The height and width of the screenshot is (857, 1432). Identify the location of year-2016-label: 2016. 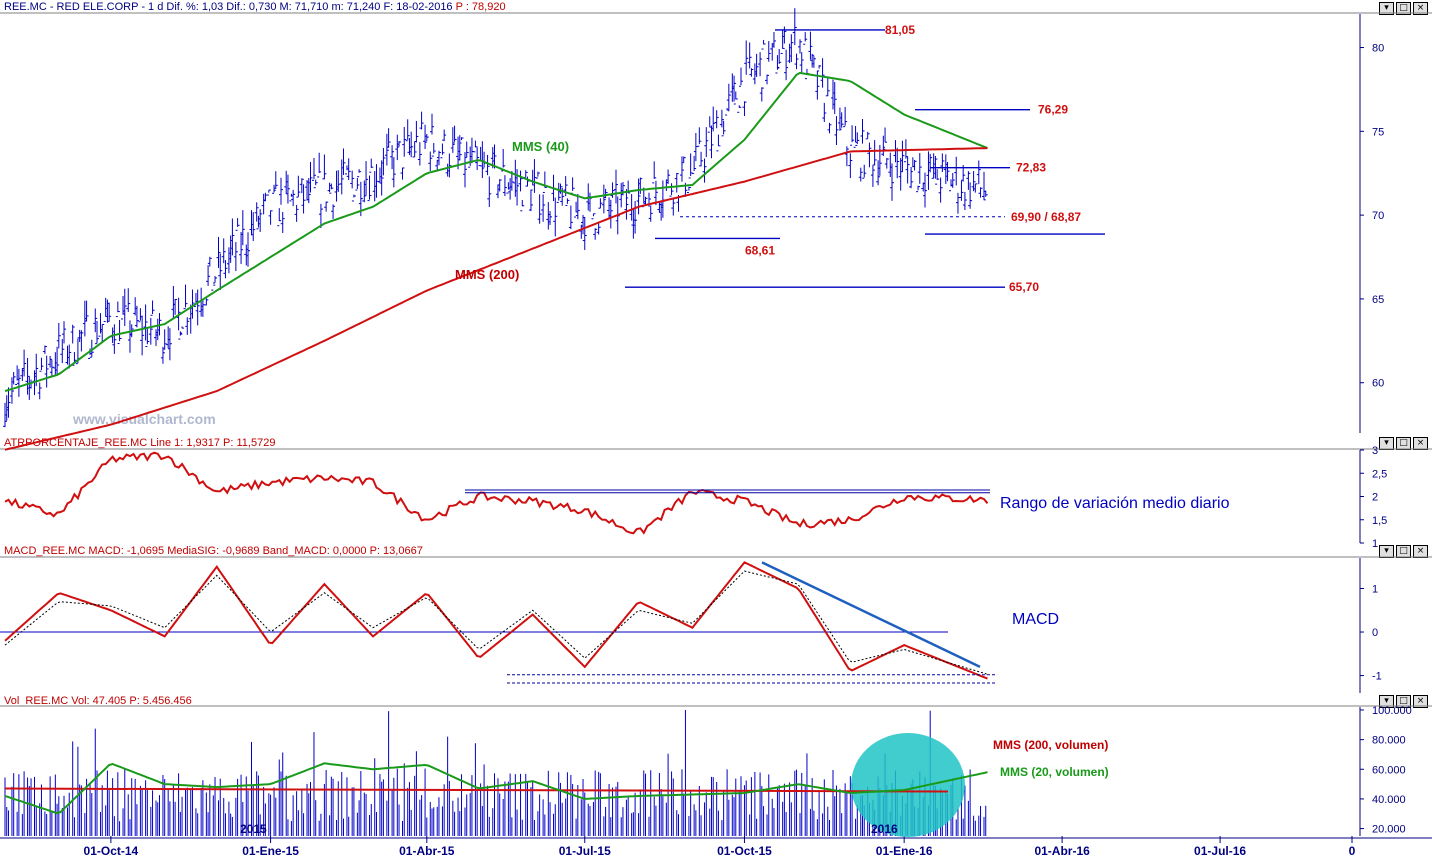
(884, 829).